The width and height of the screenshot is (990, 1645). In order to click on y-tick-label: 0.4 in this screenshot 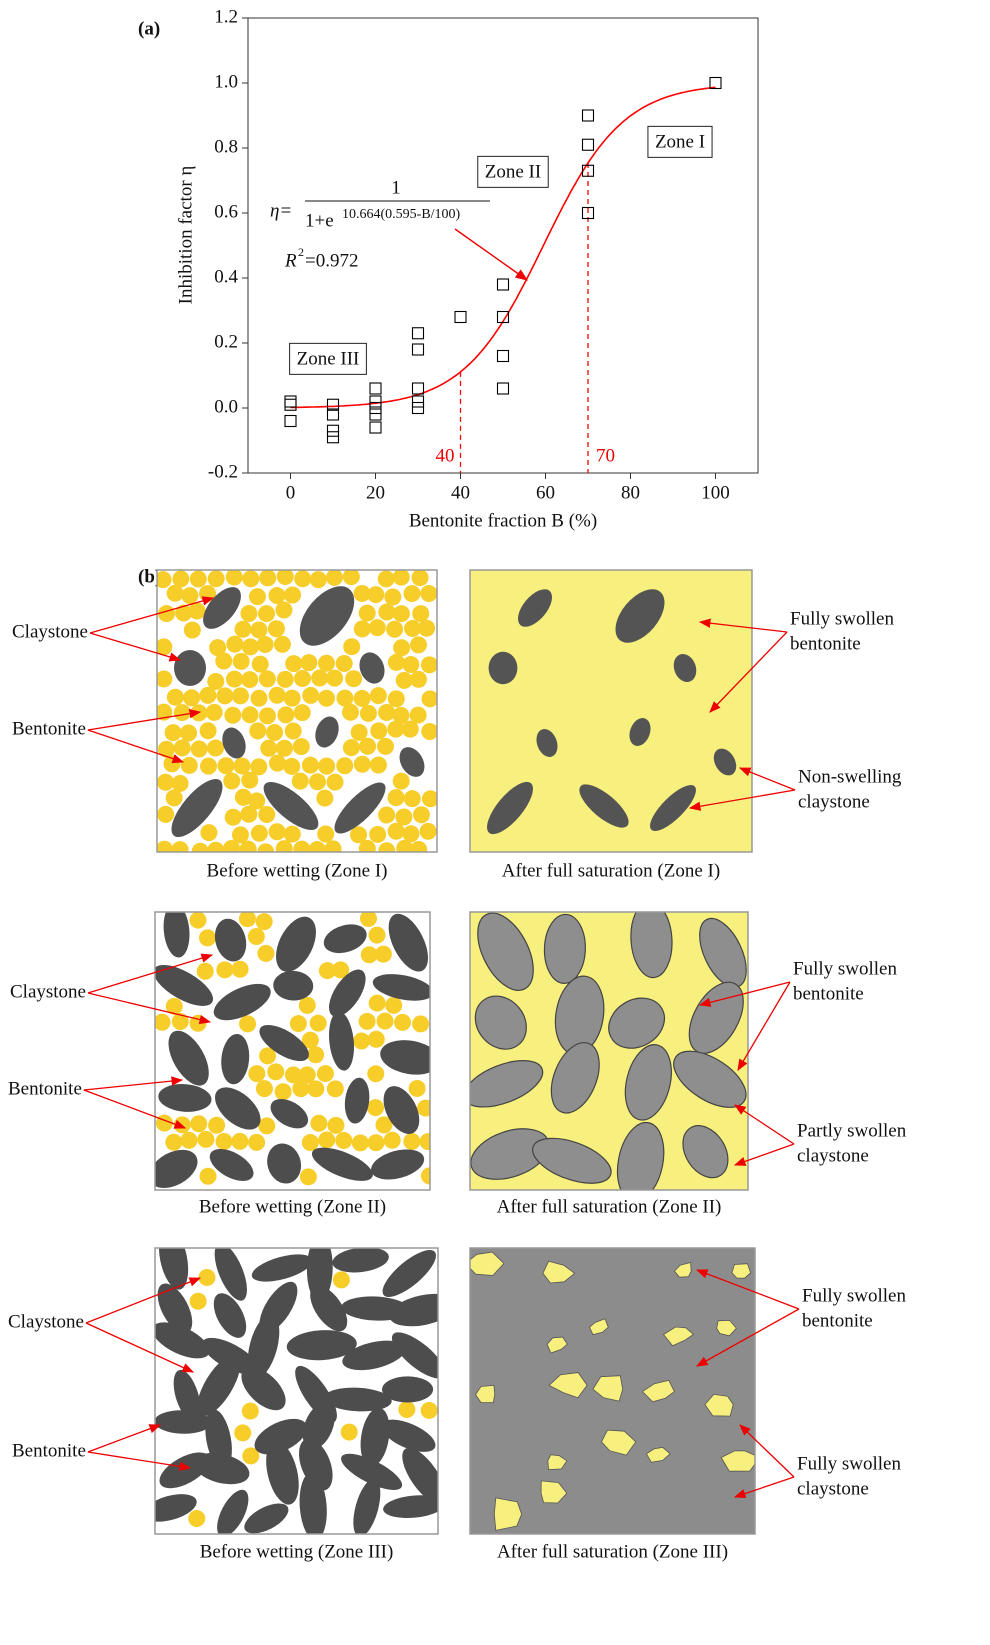, I will do `click(226, 276)`.